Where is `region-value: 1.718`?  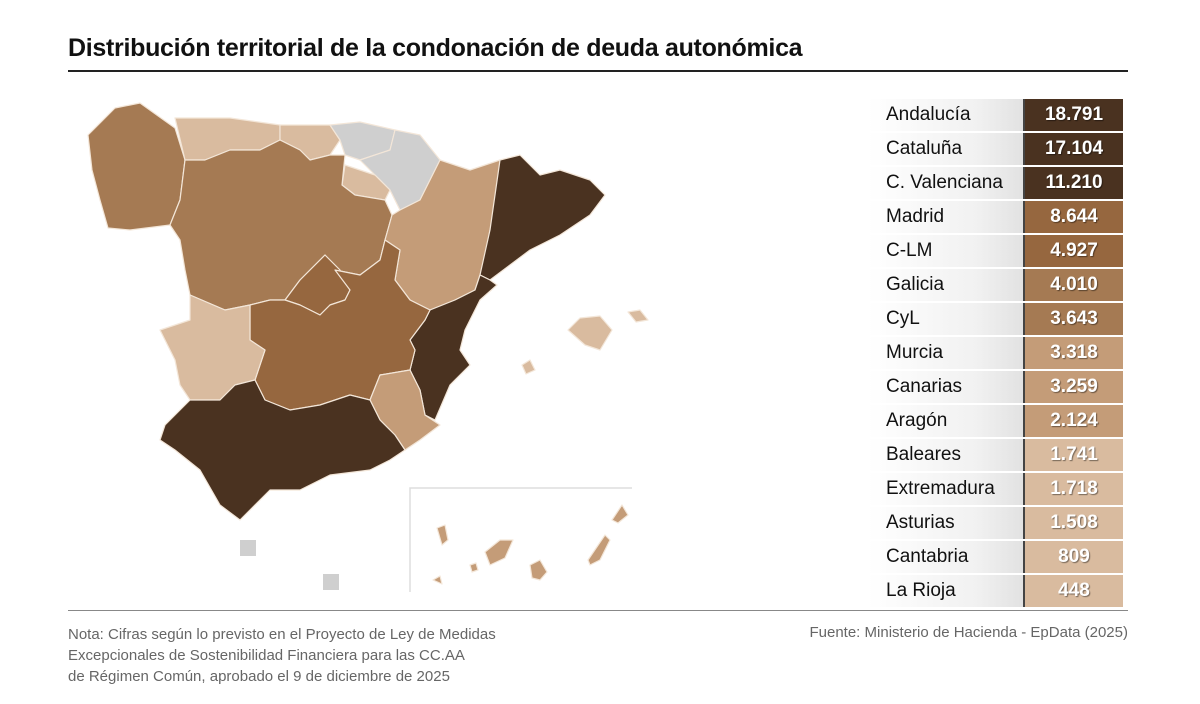 region-value: 1.718 is located at coordinates (1073, 489).